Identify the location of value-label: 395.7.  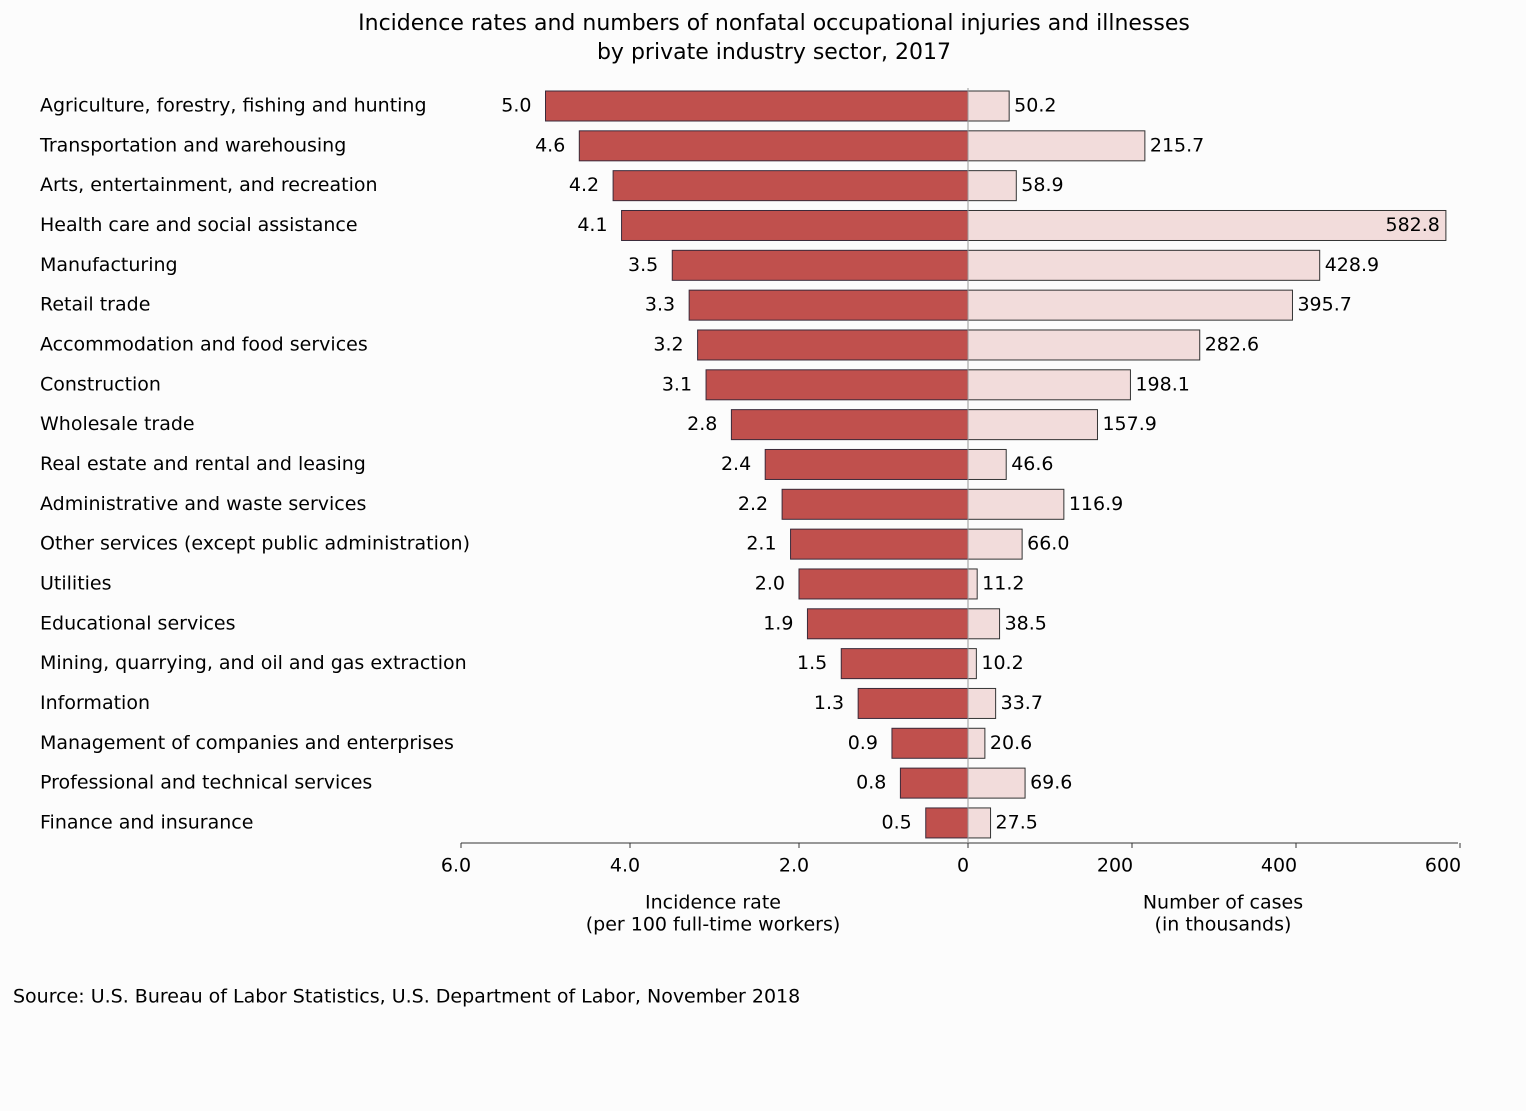
(1324, 305).